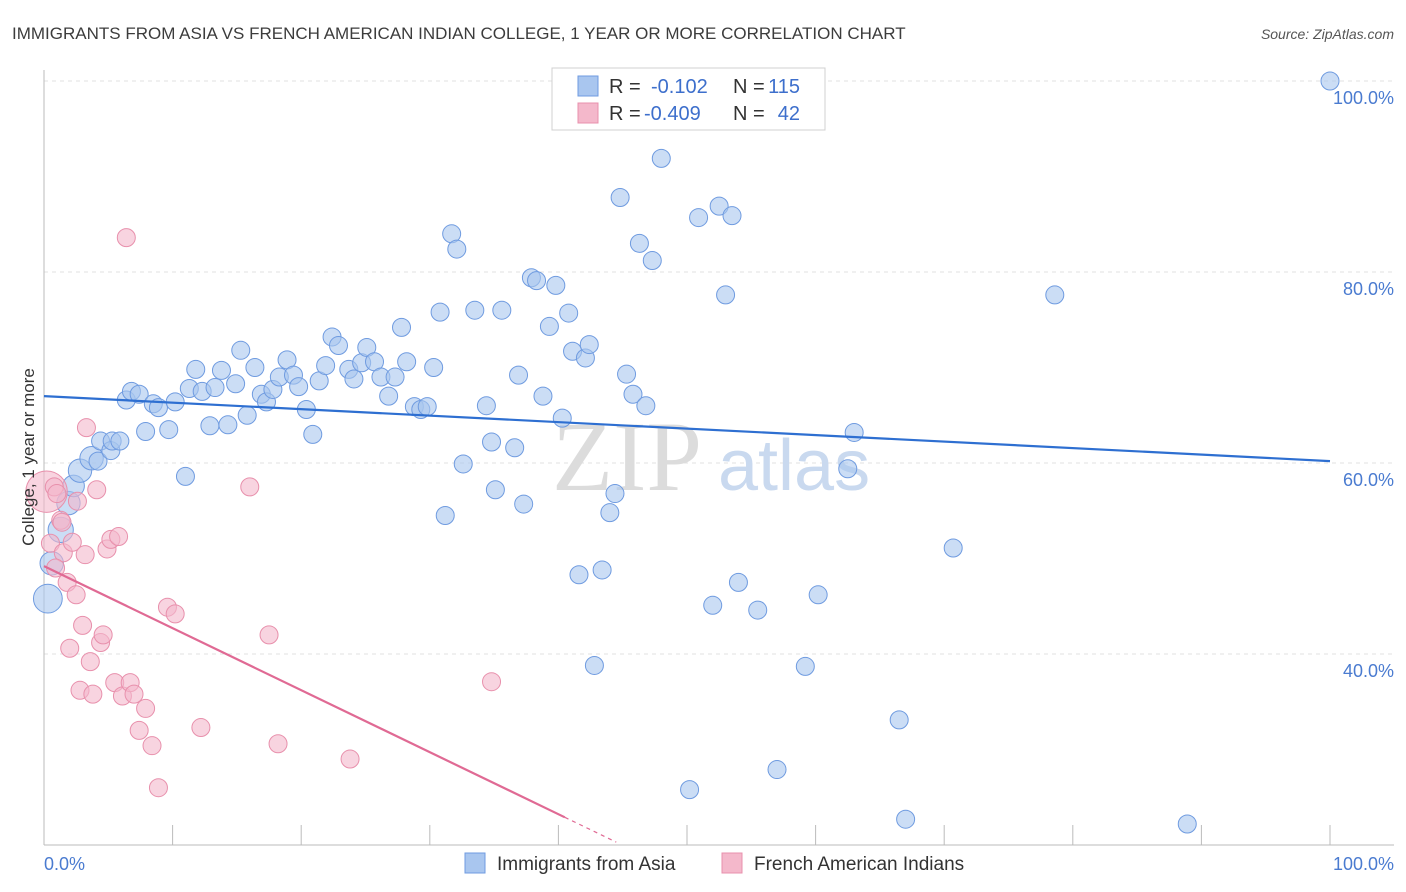  Describe the element at coordinates (784, 87) in the screenshot. I see `legend-n-value-asia: 115` at that location.